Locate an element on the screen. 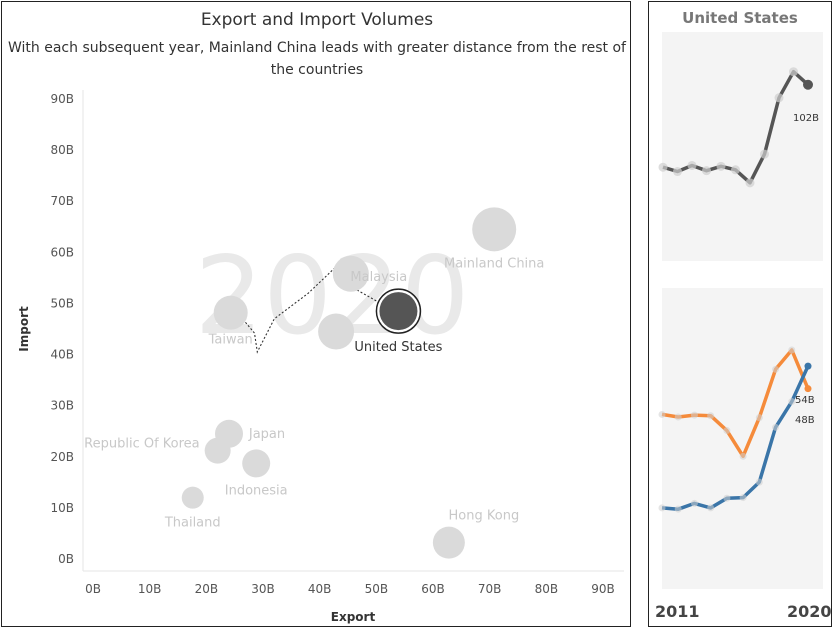 Image resolution: width=835 pixels, height=629 pixels. side-panel-title: United States is located at coordinates (740, 18).